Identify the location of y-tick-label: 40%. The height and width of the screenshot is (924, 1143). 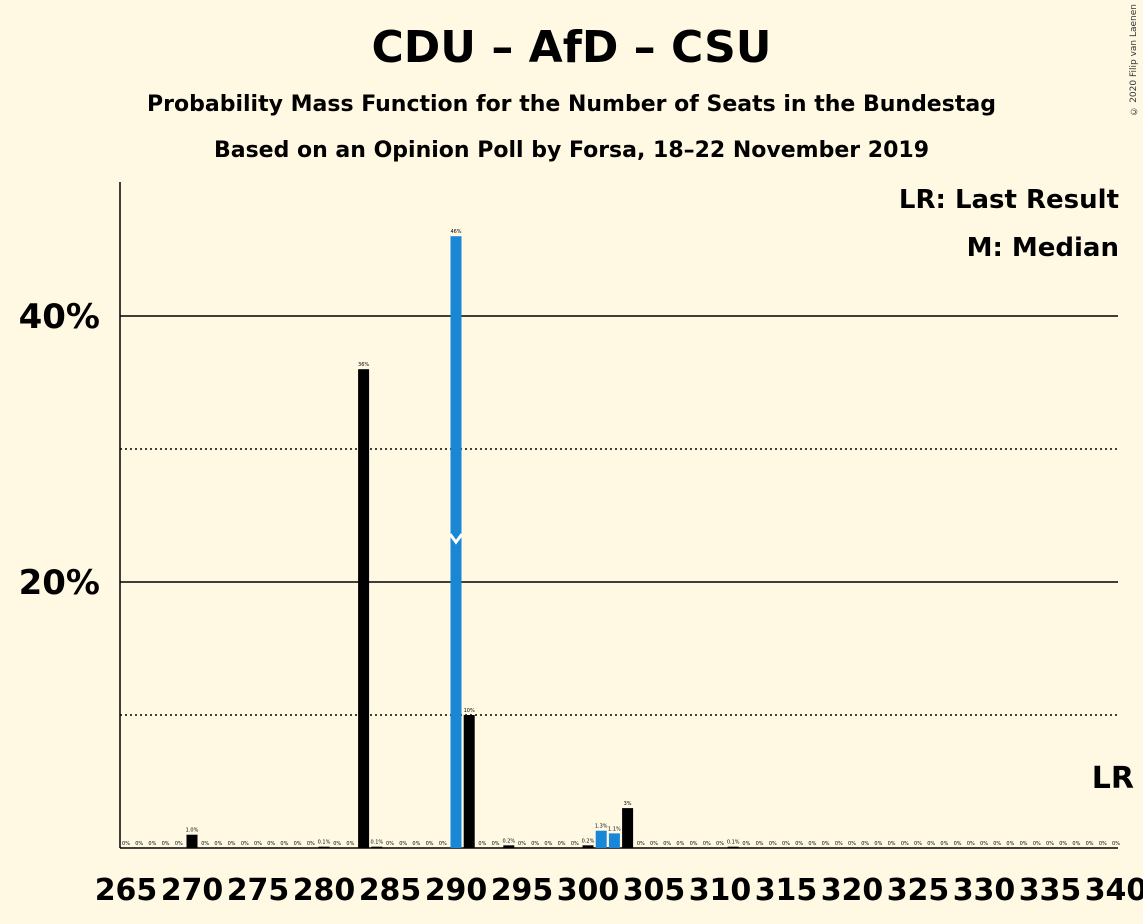
(59, 317).